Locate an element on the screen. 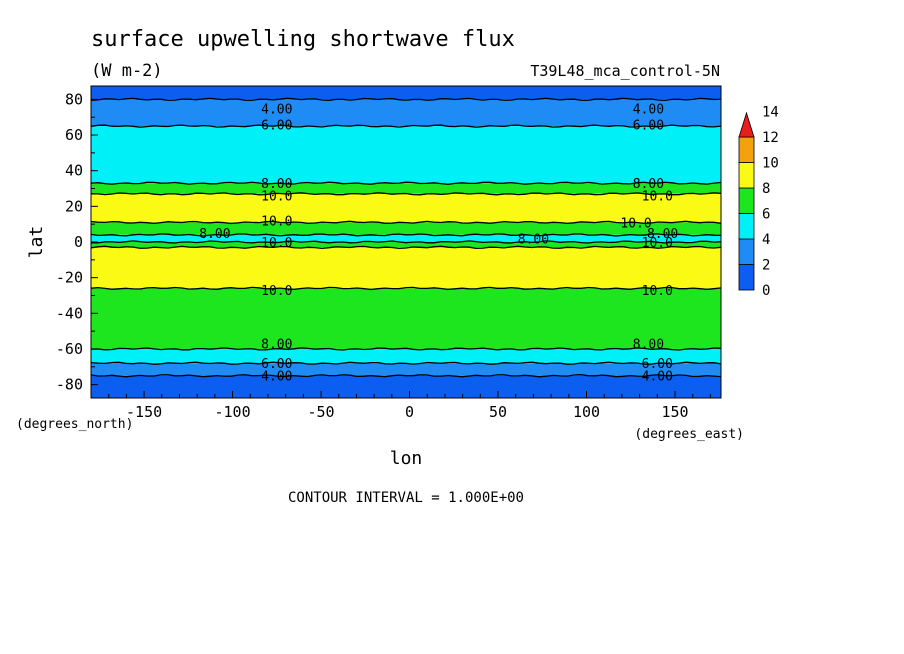 This screenshot has width=904, height=654. x-tick-label: -100 is located at coordinates (233, 412).